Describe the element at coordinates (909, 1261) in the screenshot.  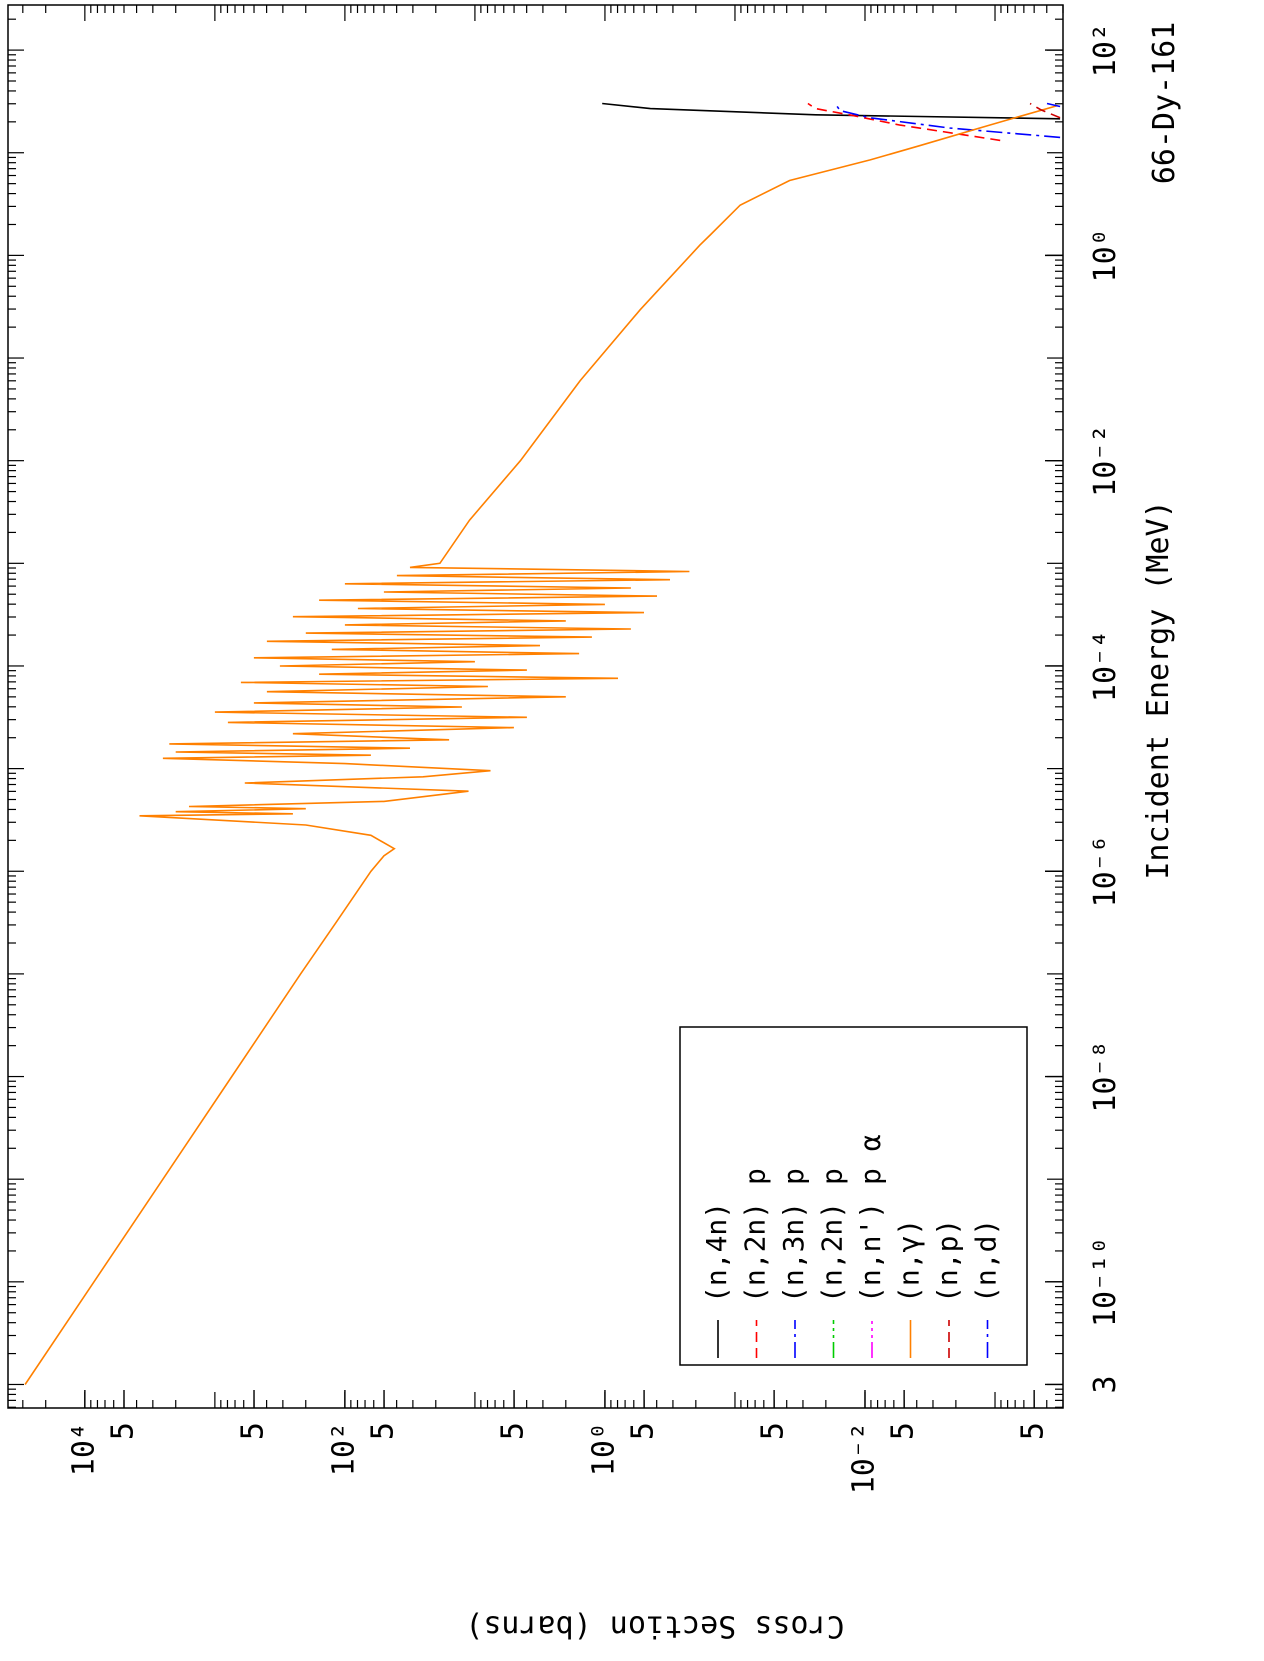
I see `legend-label: (n,γ)` at that location.